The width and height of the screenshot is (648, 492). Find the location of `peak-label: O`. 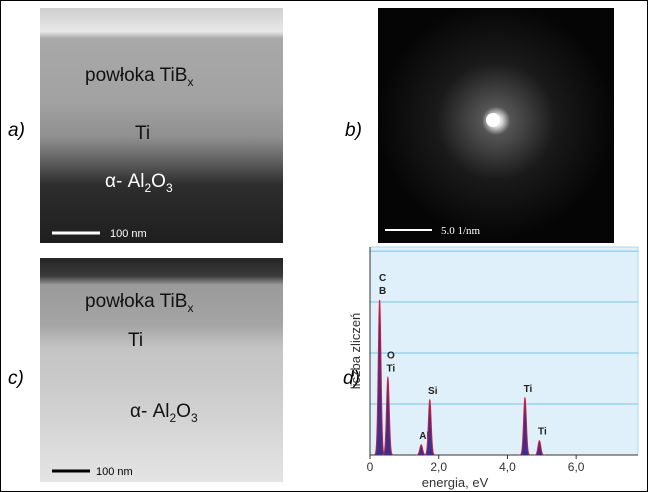

peak-label: O is located at coordinates (391, 356).